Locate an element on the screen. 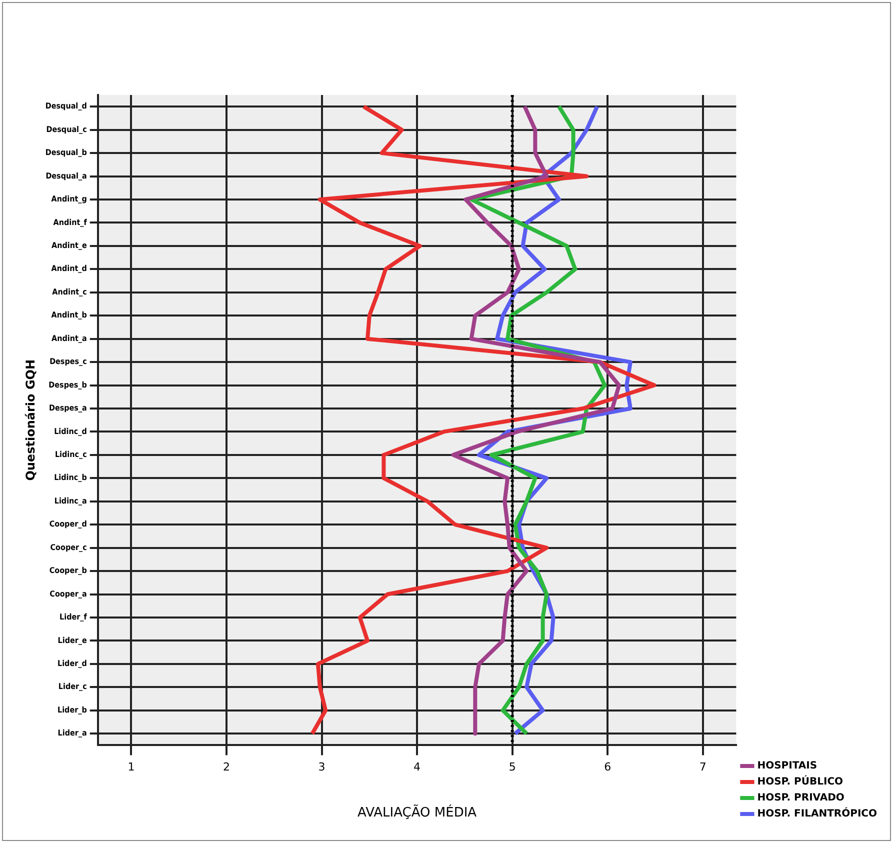 The image size is (895, 845). y-tick-label: Lidinc_b is located at coordinates (70, 477).